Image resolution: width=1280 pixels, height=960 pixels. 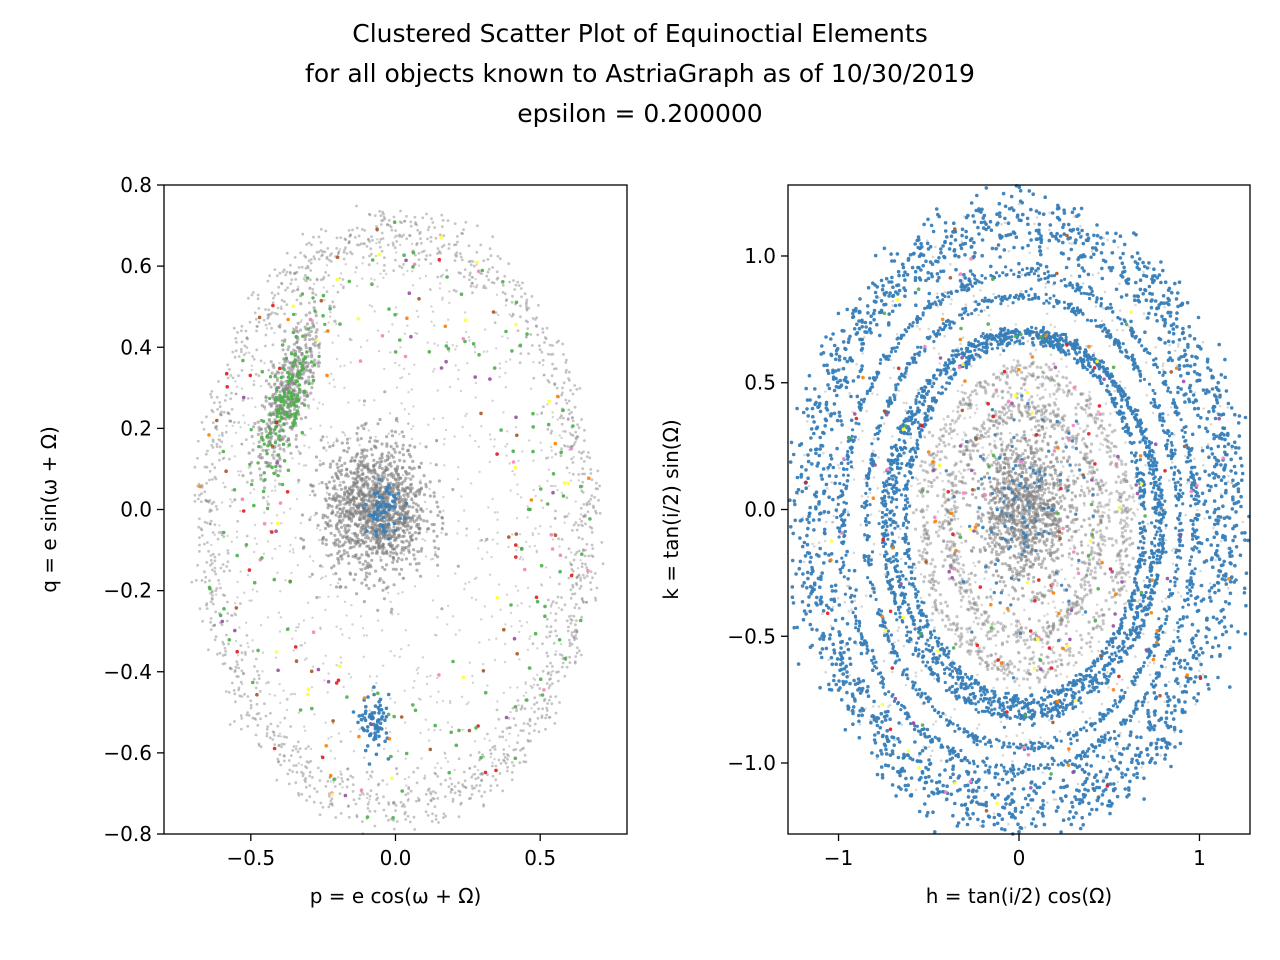 What do you see at coordinates (49, 509) in the screenshot?
I see `left-y-axis-label: q = e sin(ω + Ω)` at bounding box center [49, 509].